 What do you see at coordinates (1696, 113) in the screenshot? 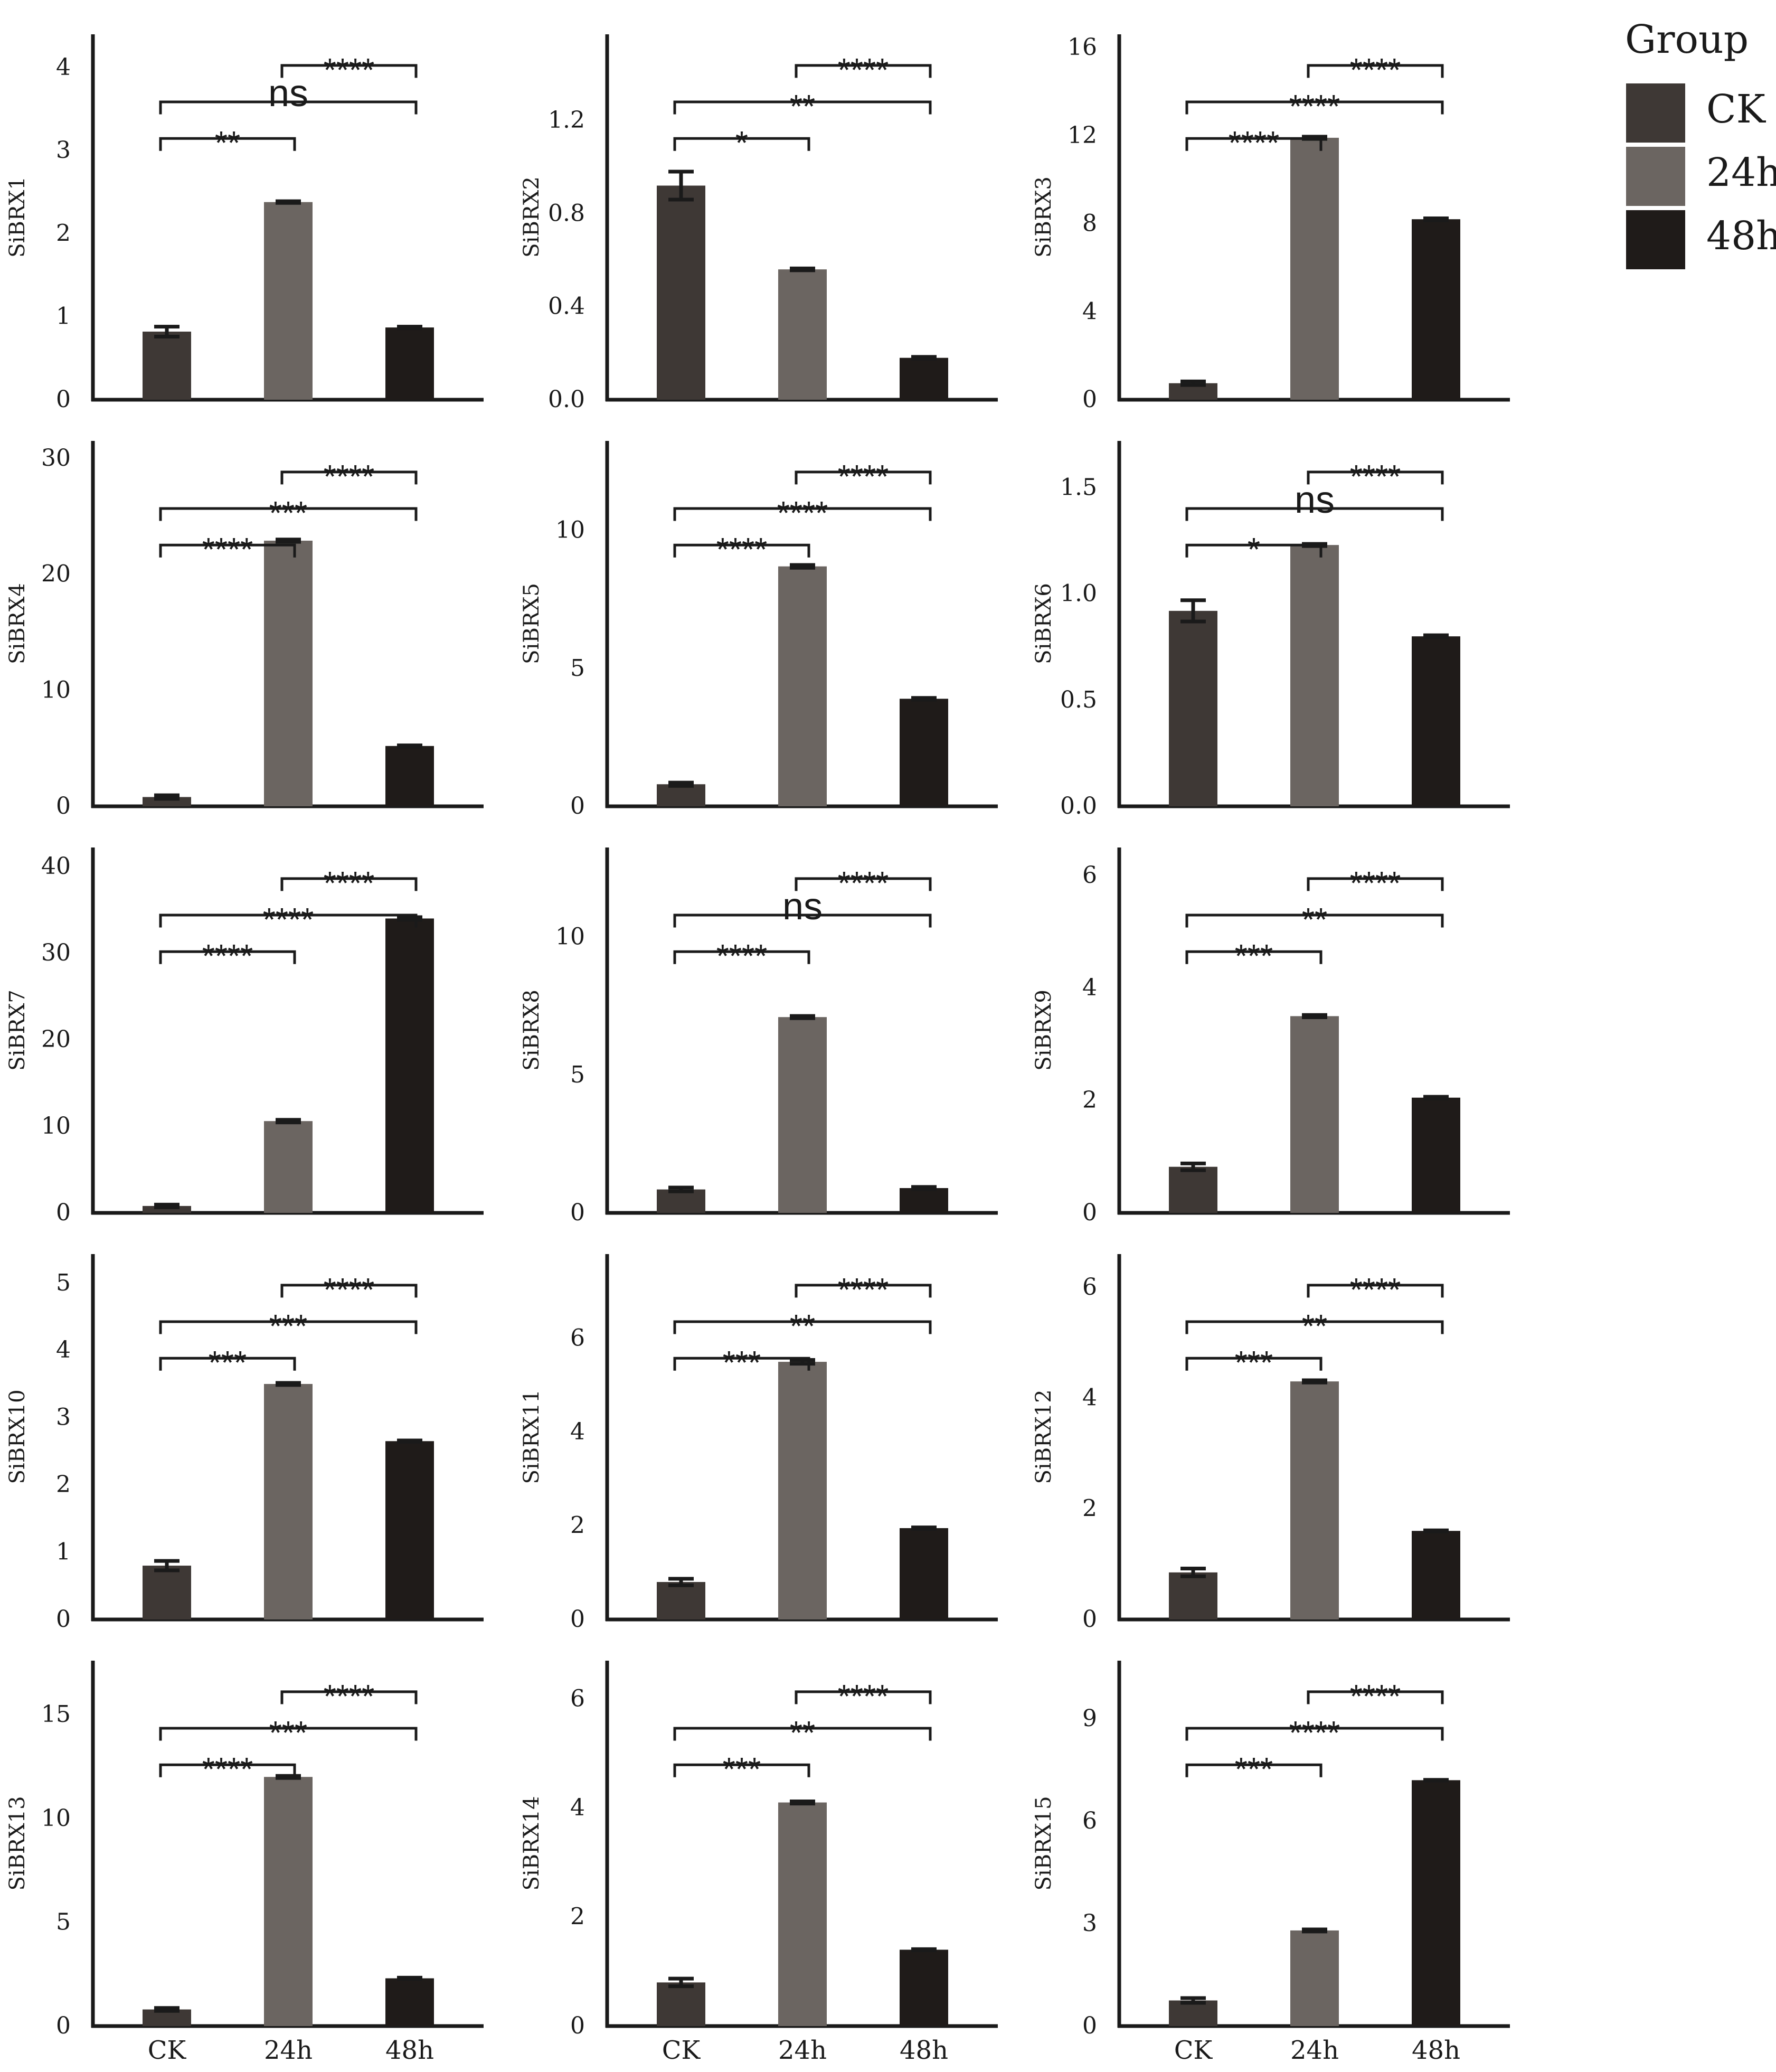
I see `legend-item-ck: CK` at bounding box center [1696, 113].